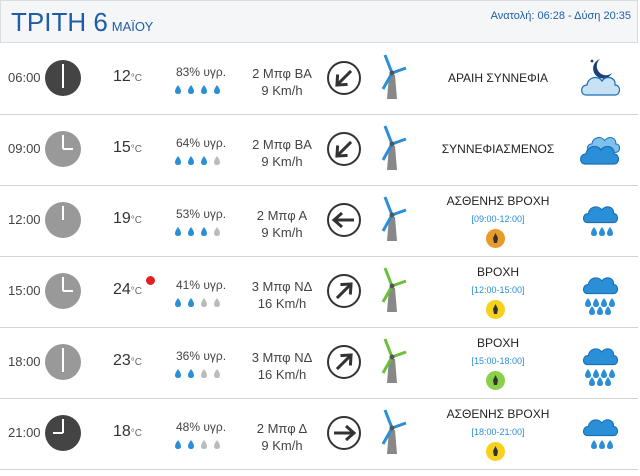 This screenshot has width=640, height=476. What do you see at coordinates (600, 81) in the screenshot?
I see `moon-cloud-icon` at bounding box center [600, 81].